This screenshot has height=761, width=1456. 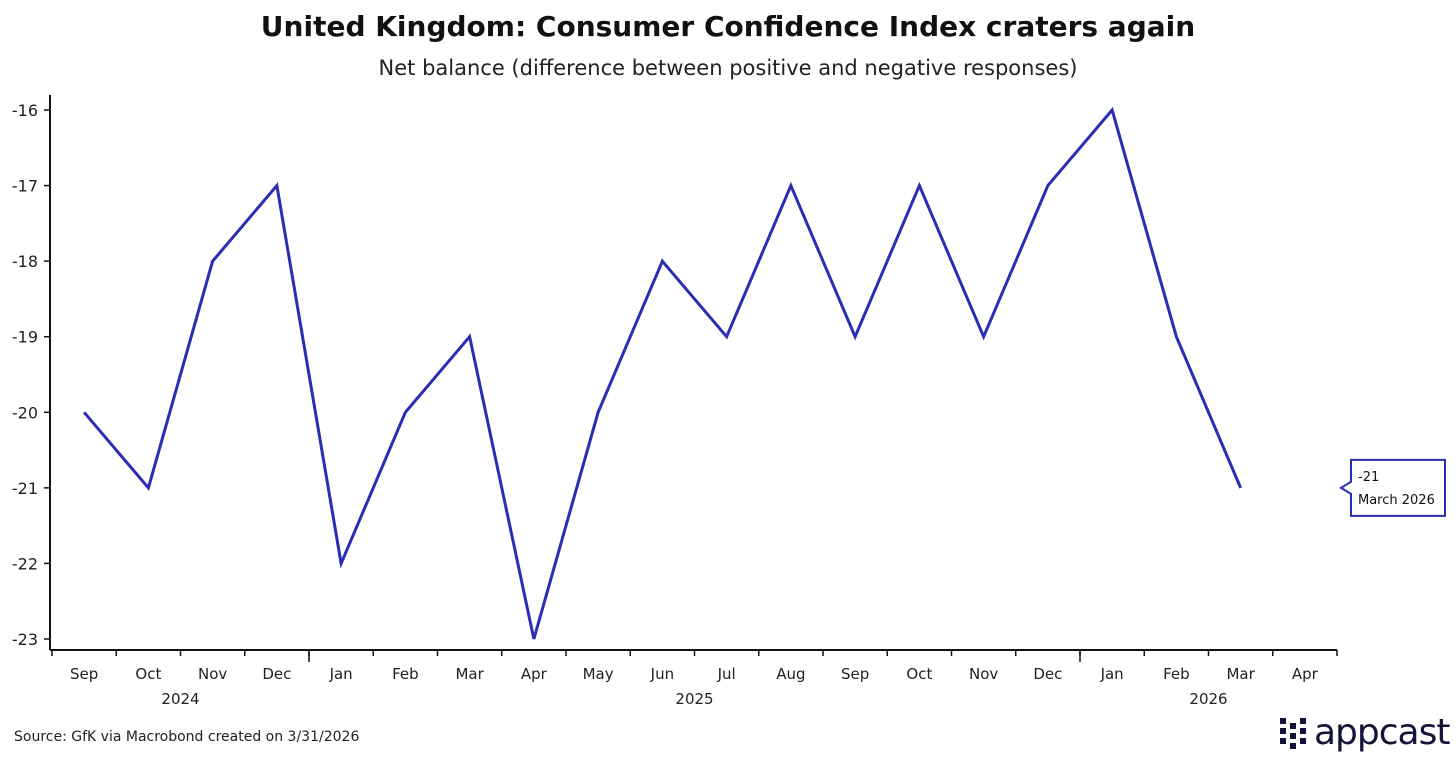 What do you see at coordinates (1382, 732) in the screenshot?
I see `logo-text: appcast` at bounding box center [1382, 732].